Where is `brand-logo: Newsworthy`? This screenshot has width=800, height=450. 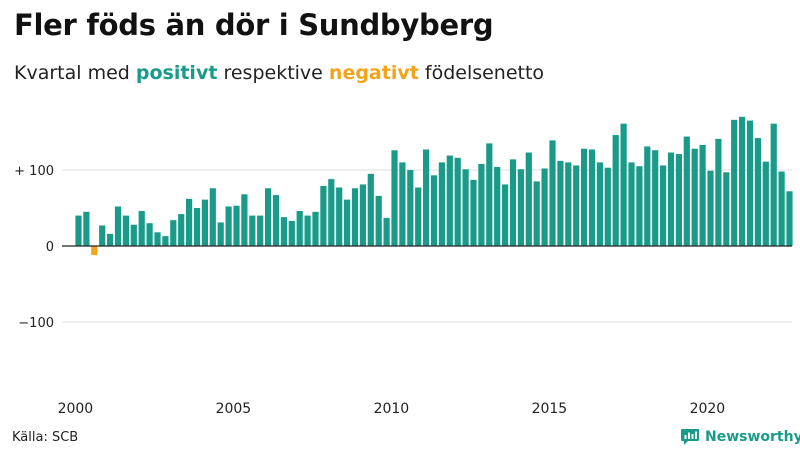
brand-logo: Newsworthy is located at coordinates (740, 437).